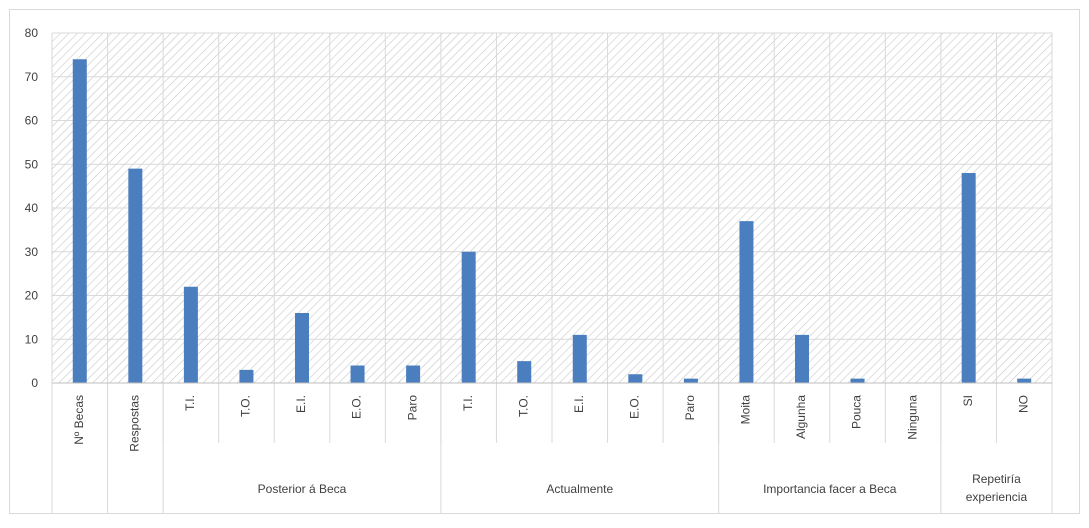 This screenshot has width=1089, height=528. Describe the element at coordinates (997, 497) in the screenshot. I see `group-label: experiencia` at that location.